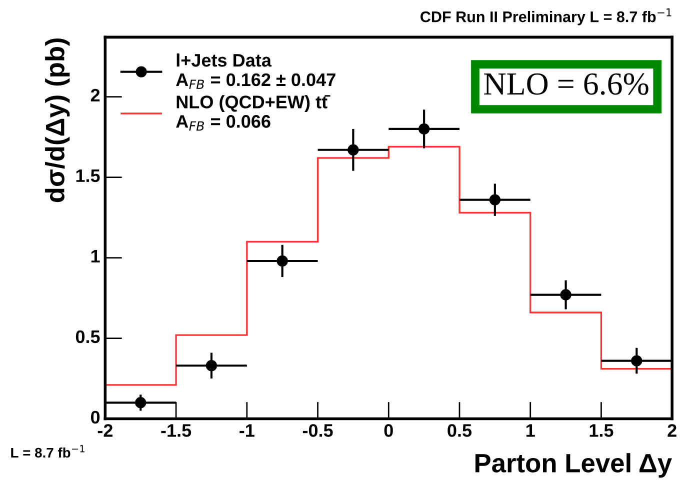 This screenshot has height=483, width=683. I want to click on y-tick-label: 0, so click(95, 417).